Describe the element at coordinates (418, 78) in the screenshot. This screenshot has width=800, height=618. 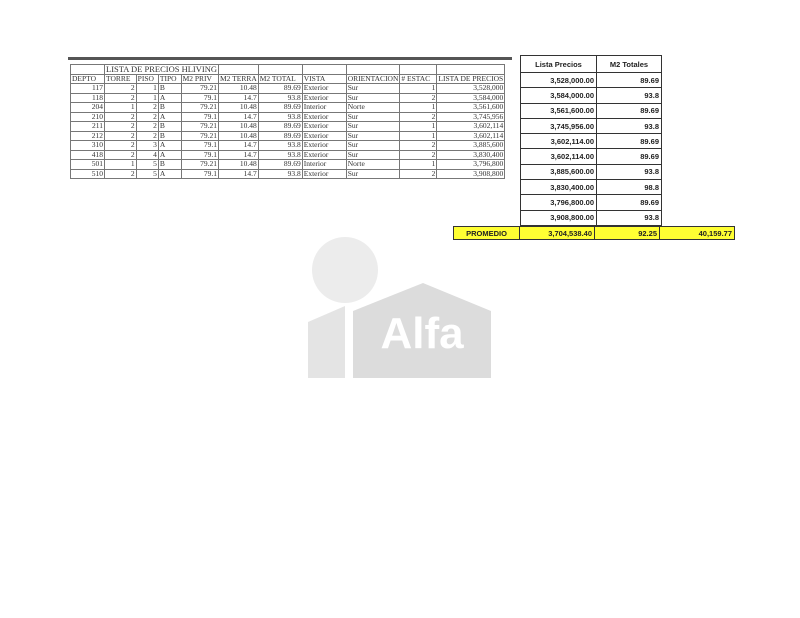
I see `column-header: # ESTAC` at that location.